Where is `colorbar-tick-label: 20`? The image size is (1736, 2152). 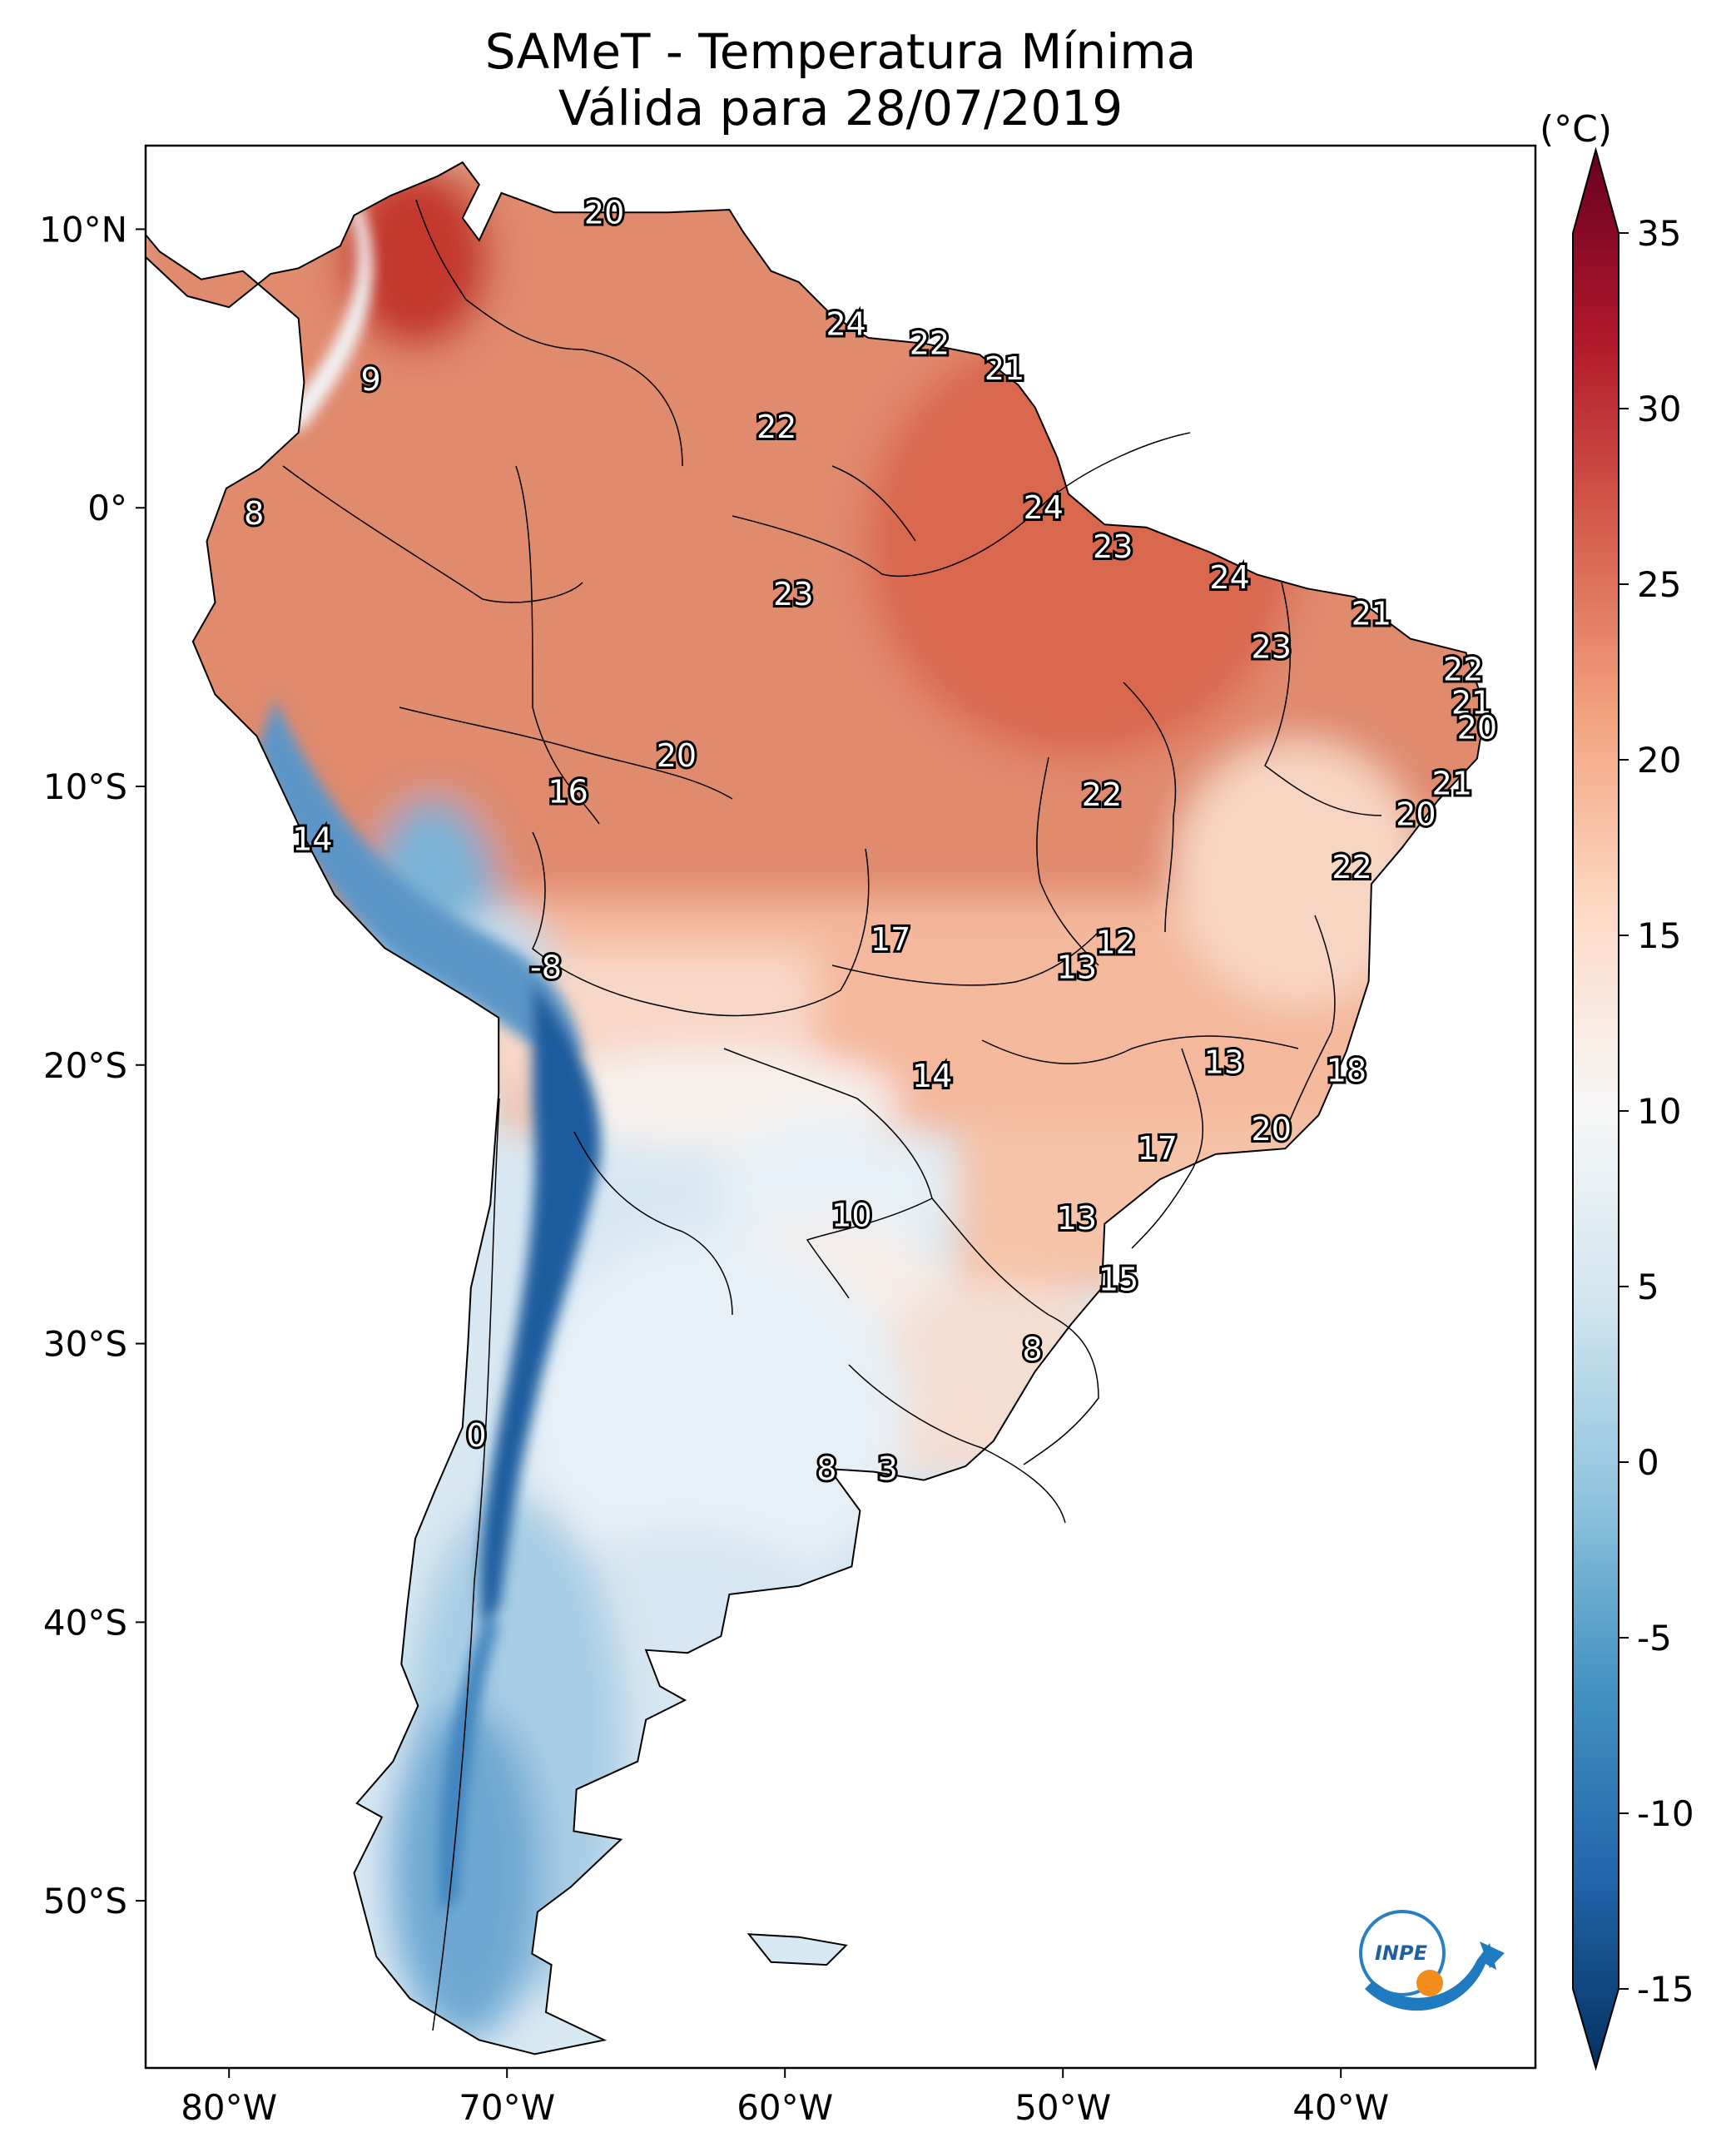
colorbar-tick-label: 20 is located at coordinates (1659, 760).